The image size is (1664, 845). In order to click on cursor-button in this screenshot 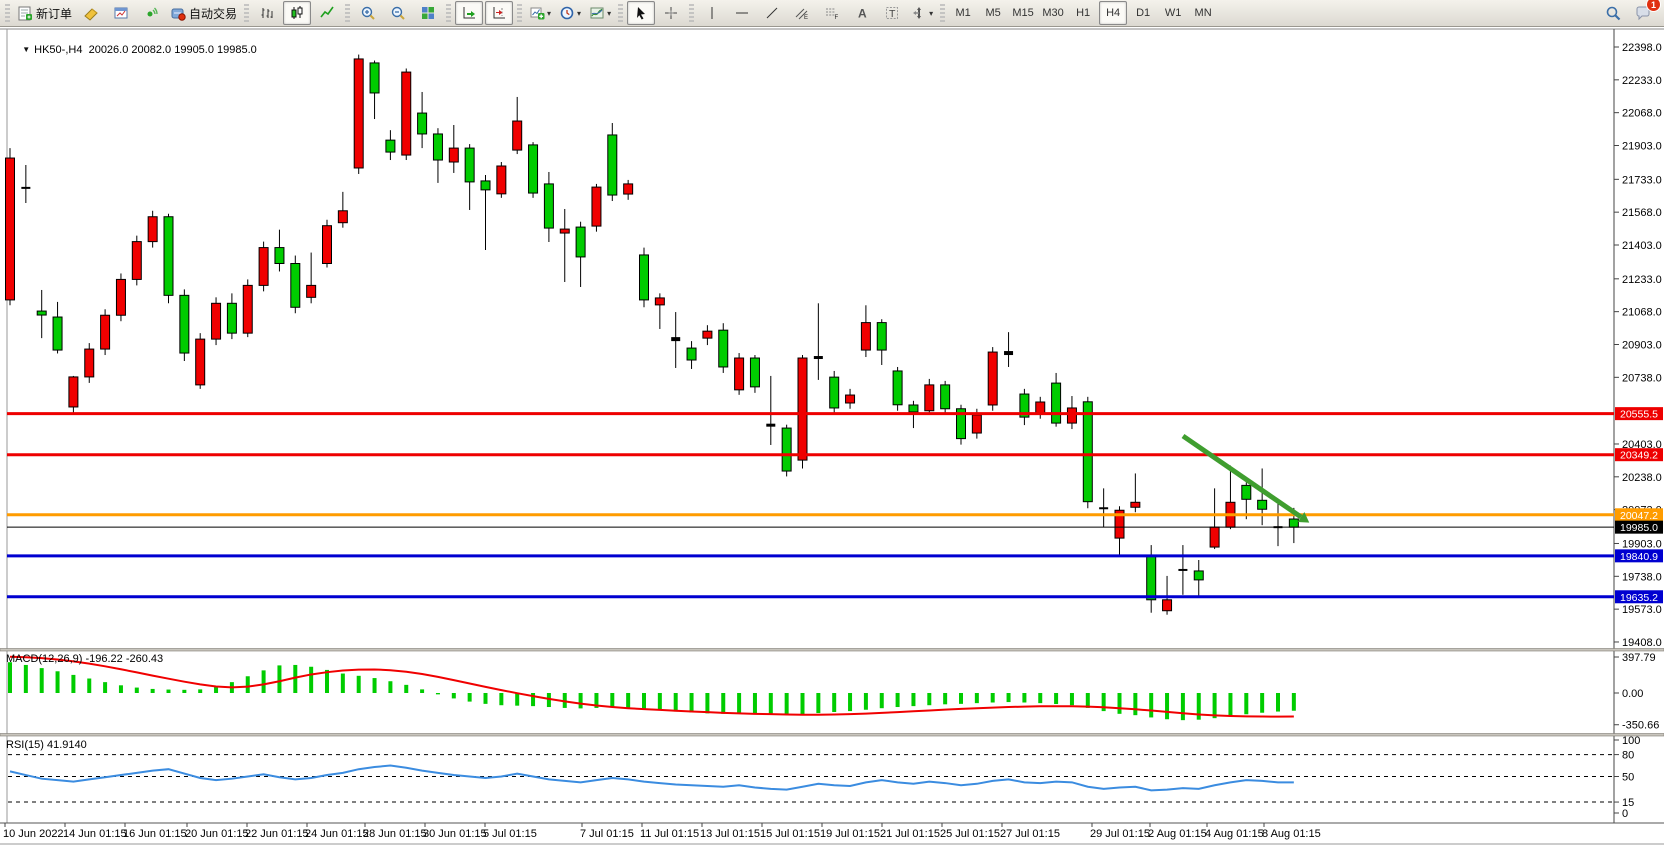, I will do `click(641, 13)`.